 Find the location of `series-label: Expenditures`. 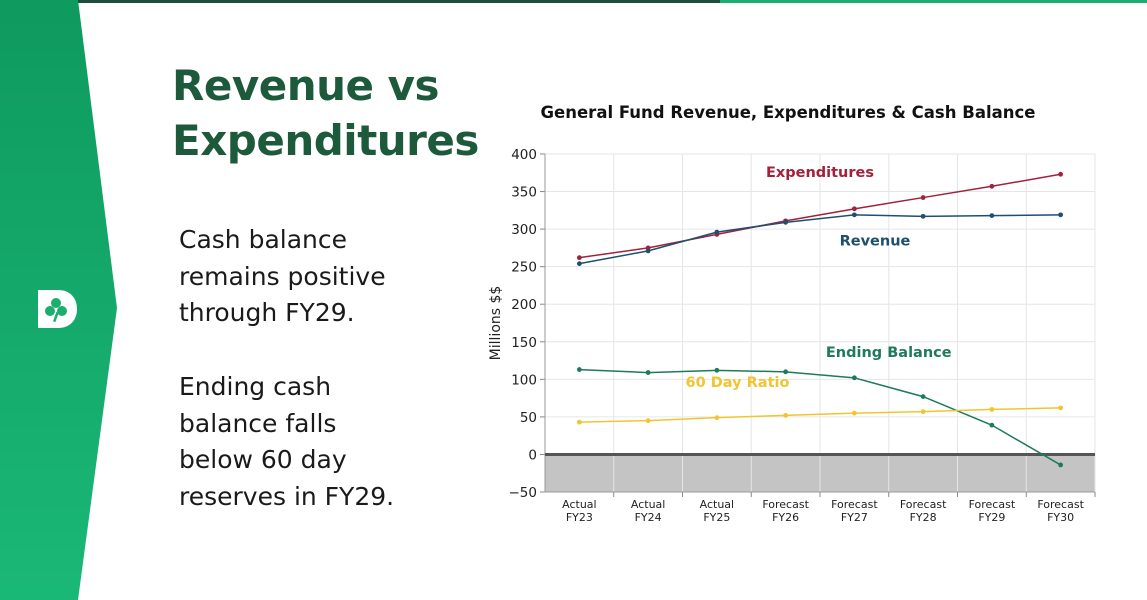

series-label: Expenditures is located at coordinates (820, 173).